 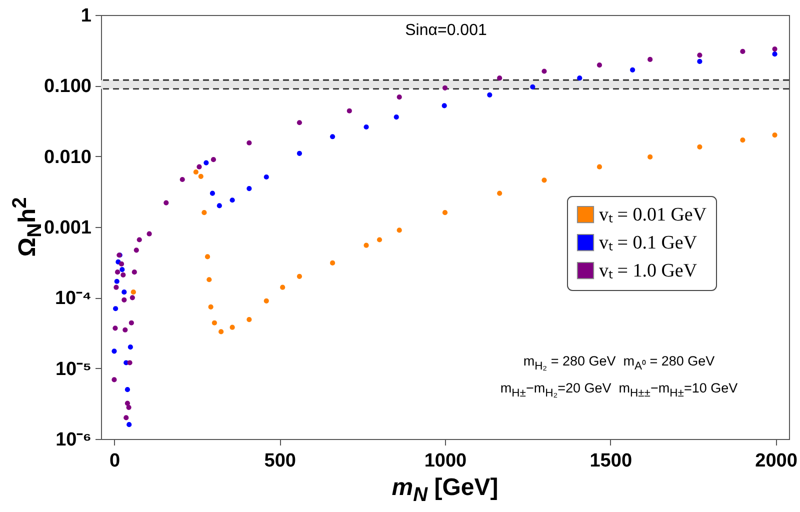 I want to click on y-tick-label: 0.001, so click(x=68, y=228).